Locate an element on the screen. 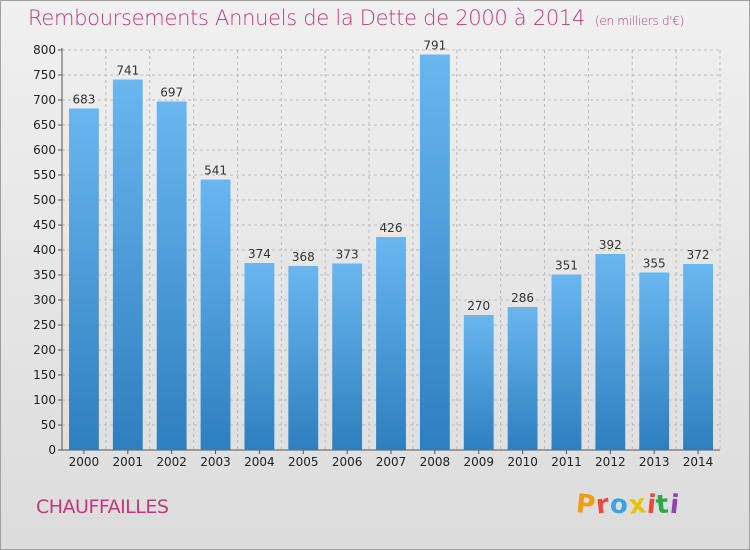  bar-2001 is located at coordinates (127, 265).